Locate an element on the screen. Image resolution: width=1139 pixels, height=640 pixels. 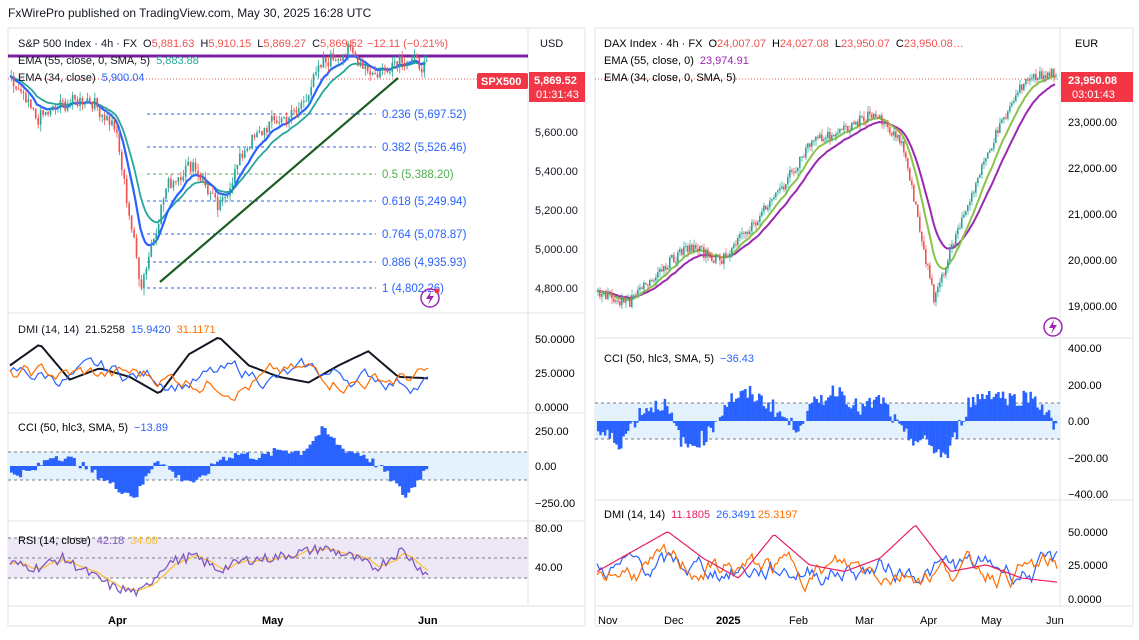
alert-icon is located at coordinates (430, 298).